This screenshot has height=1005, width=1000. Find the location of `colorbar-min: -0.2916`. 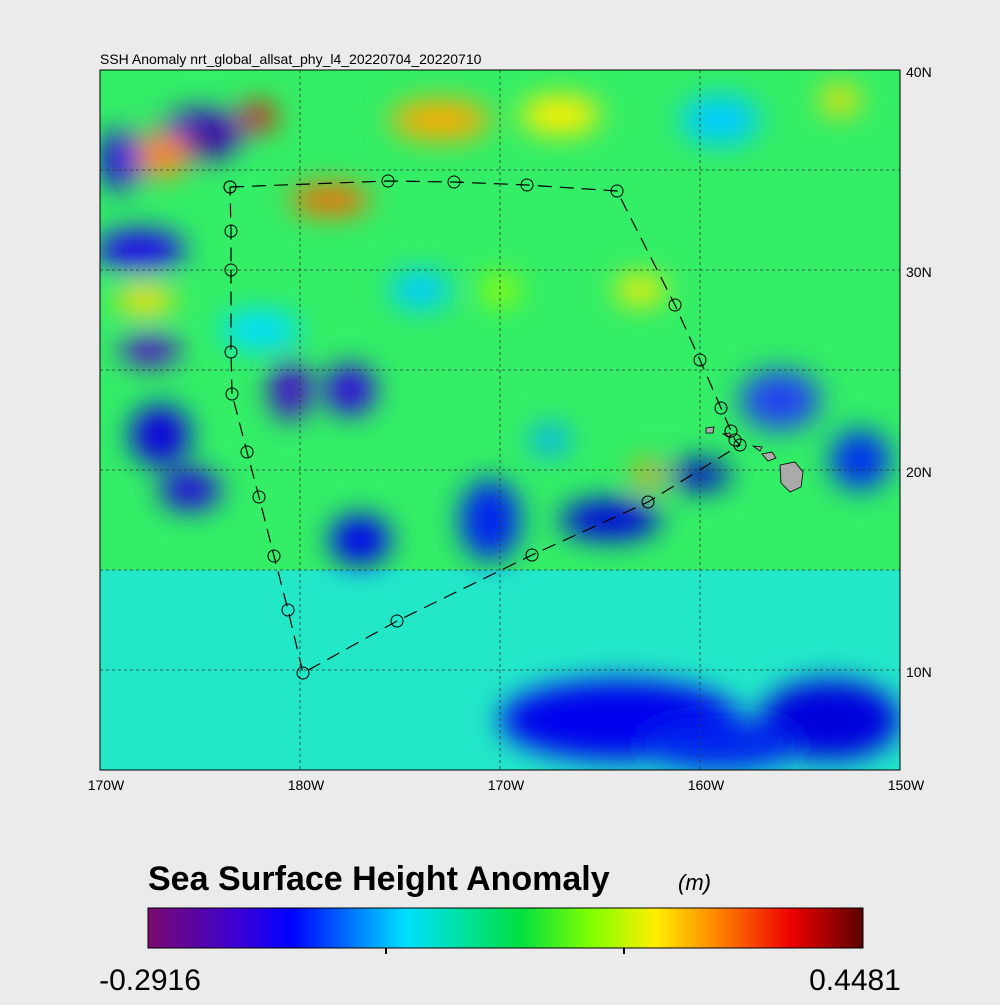

colorbar-min: -0.2916 is located at coordinates (150, 980).